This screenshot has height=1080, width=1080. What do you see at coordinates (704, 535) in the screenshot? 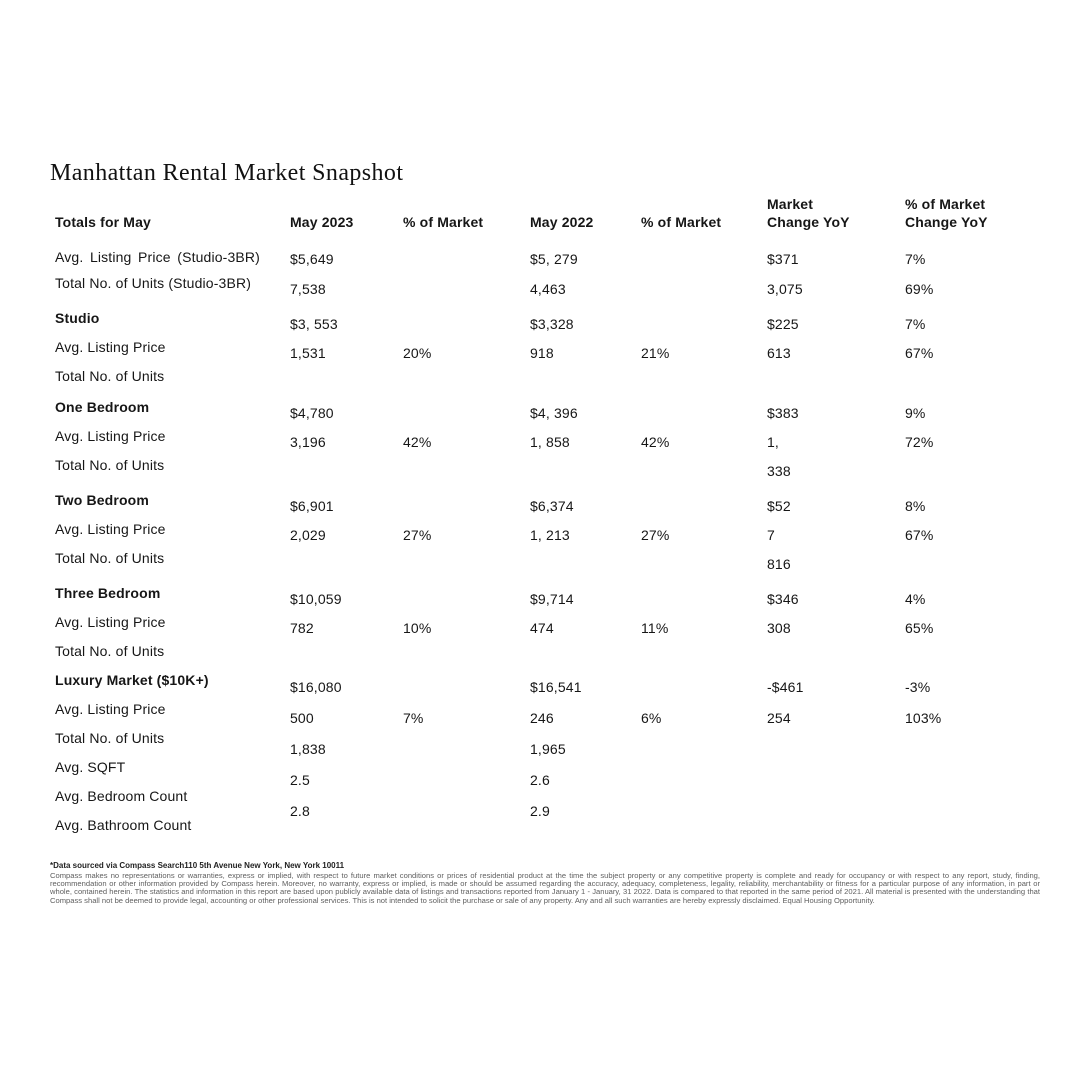
I see `column-pct-market-2022: 27%` at bounding box center [704, 535].